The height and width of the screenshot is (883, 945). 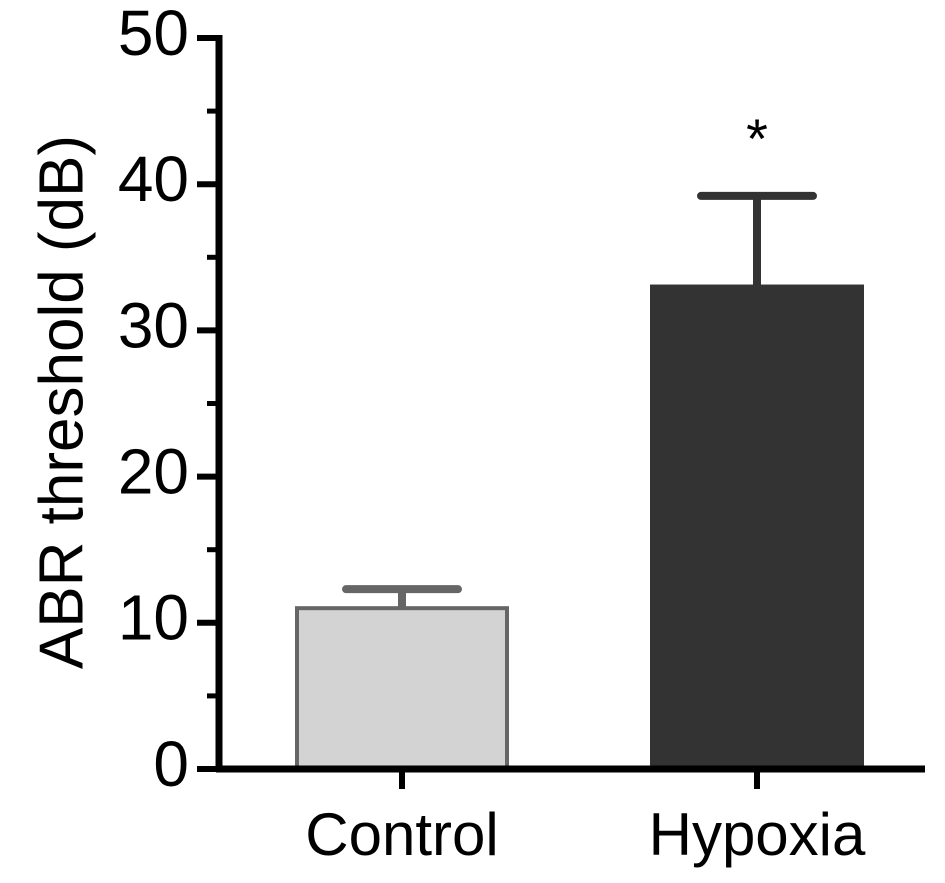 What do you see at coordinates (153, 472) in the screenshot?
I see `y-tick-label: 20` at bounding box center [153, 472].